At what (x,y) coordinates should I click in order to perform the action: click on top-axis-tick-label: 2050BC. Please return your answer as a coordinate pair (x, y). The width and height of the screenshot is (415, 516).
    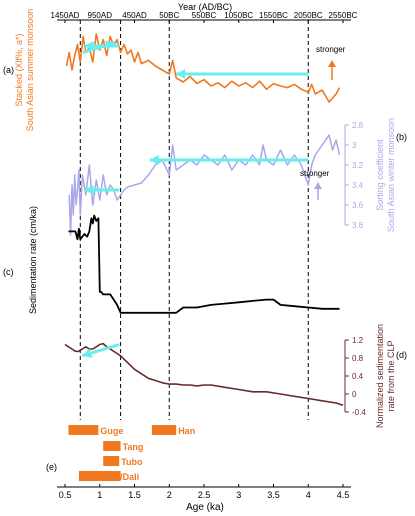
    Looking at the image, I should click on (308, 15).